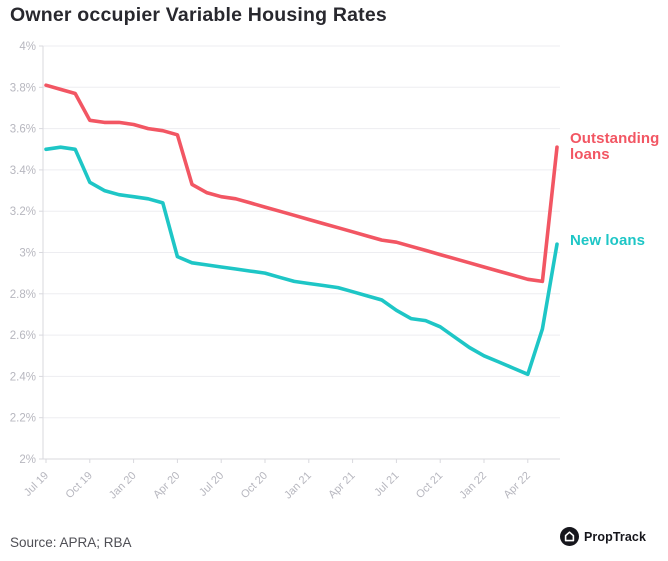 Image resolution: width=668 pixels, height=561 pixels. What do you see at coordinates (27, 460) in the screenshot?
I see `y-axis-label: 2%` at bounding box center [27, 460].